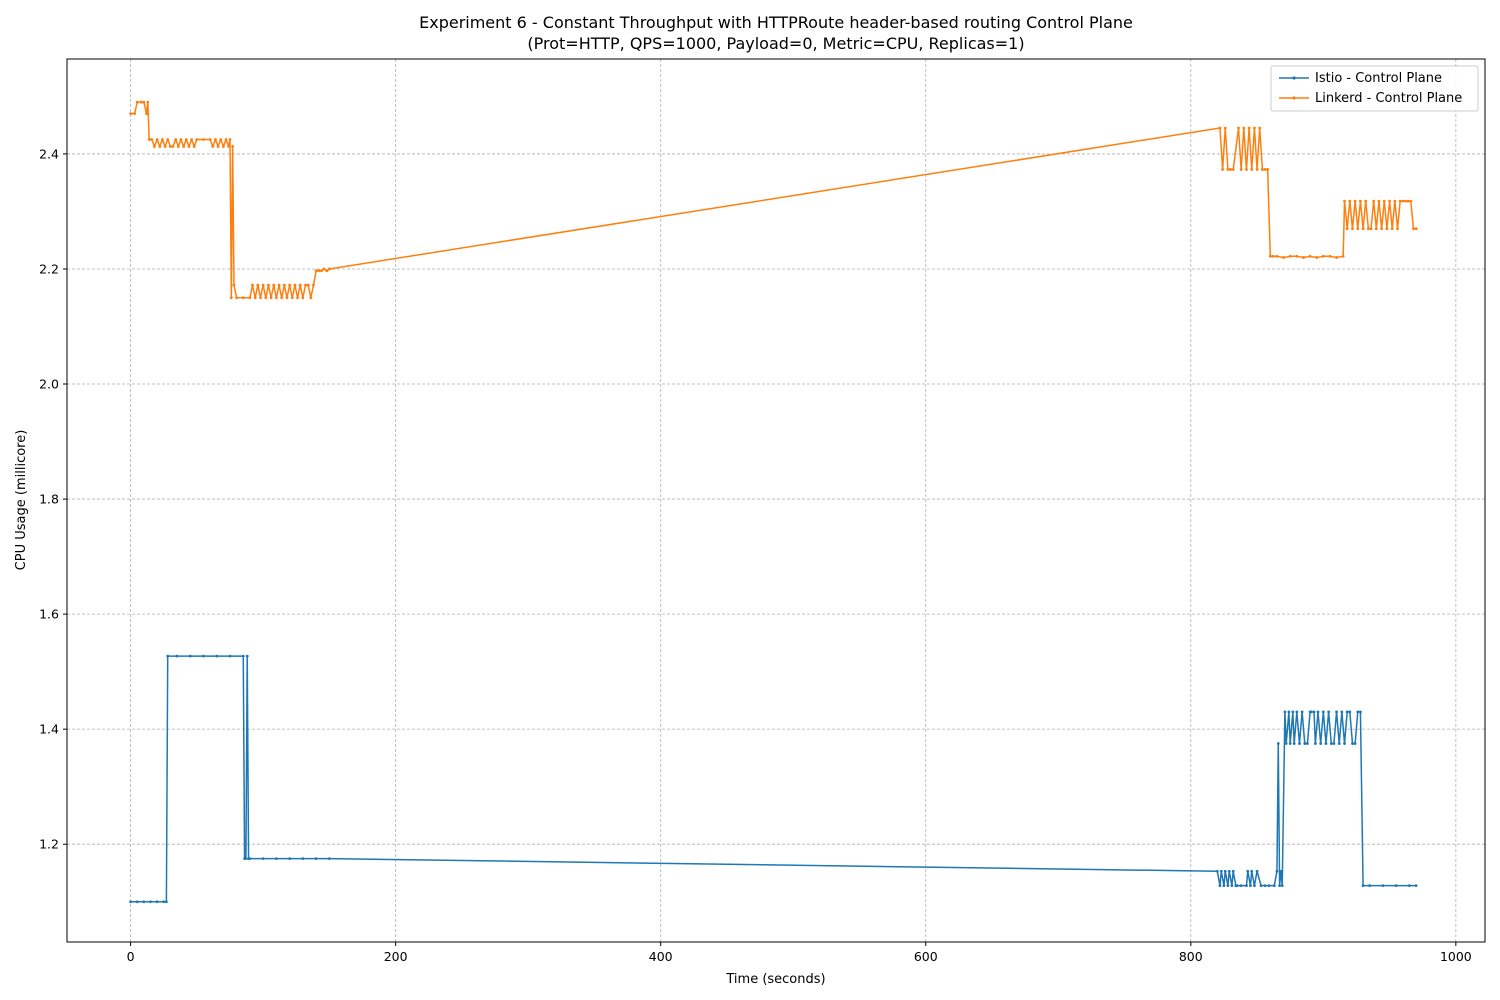 The height and width of the screenshot is (1000, 1500). I want to click on y-tick-label: 2.0, so click(49, 384).